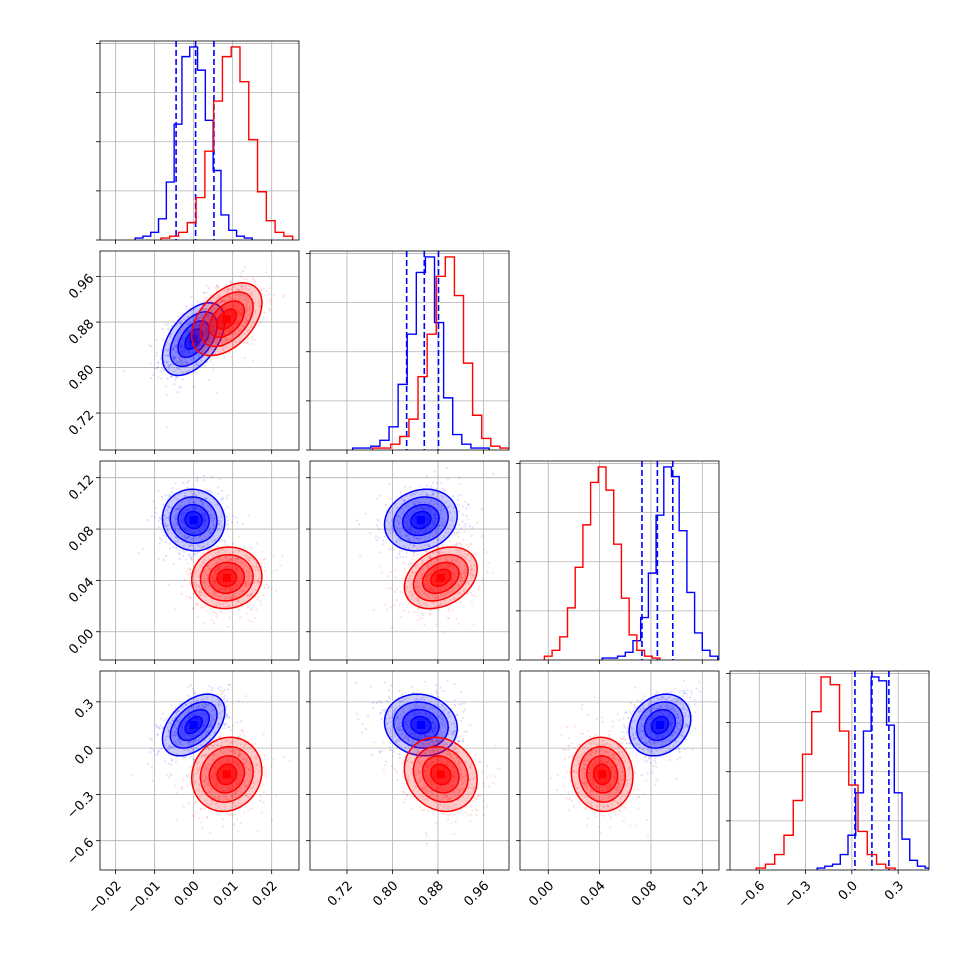 Image resolution: width=970 pixels, height=975 pixels. What do you see at coordinates (84, 709) in the screenshot?
I see `y-tick-label: 0.3` at bounding box center [84, 709].